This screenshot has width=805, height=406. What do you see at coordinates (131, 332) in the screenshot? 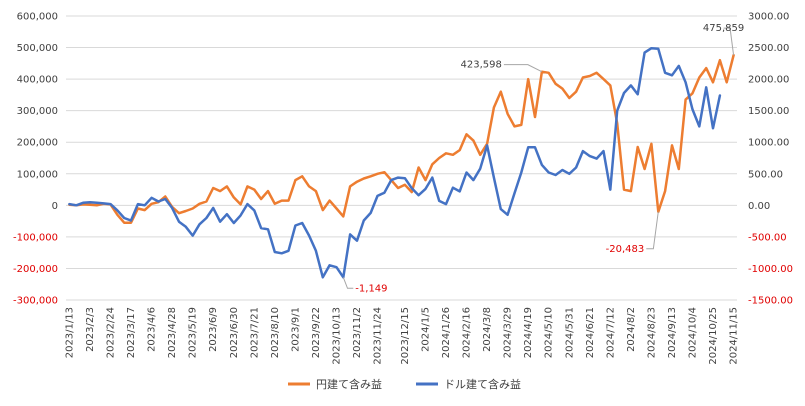
I see `x-tick-label: 2023/3/17` at bounding box center [131, 332].